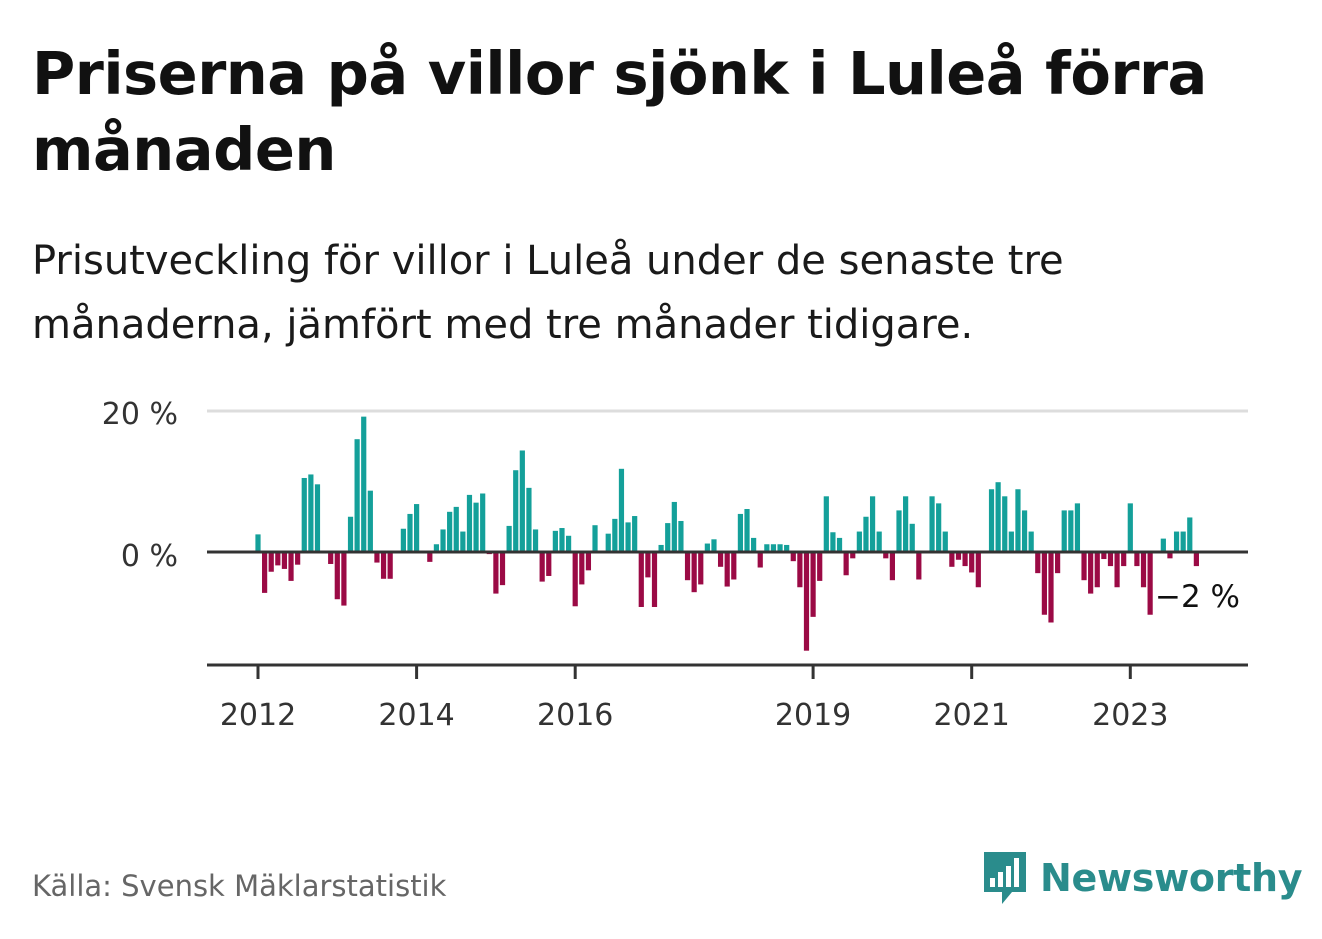 The height and width of the screenshot is (939, 1322). Describe the element at coordinates (972, 715) in the screenshot. I see `x-tick-label-2021: 2021` at that location.